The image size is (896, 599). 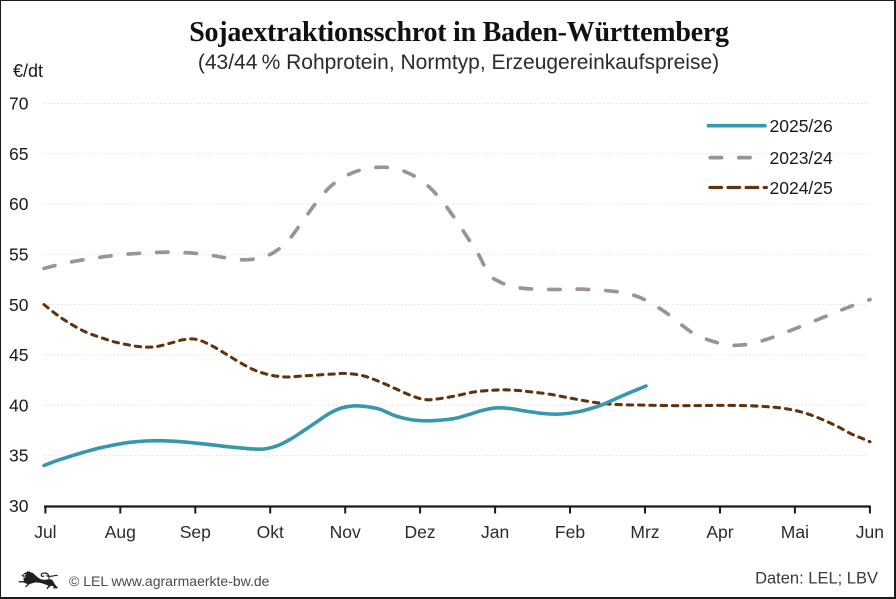 I want to click on svg-text: 2024/25, so click(x=801, y=188).